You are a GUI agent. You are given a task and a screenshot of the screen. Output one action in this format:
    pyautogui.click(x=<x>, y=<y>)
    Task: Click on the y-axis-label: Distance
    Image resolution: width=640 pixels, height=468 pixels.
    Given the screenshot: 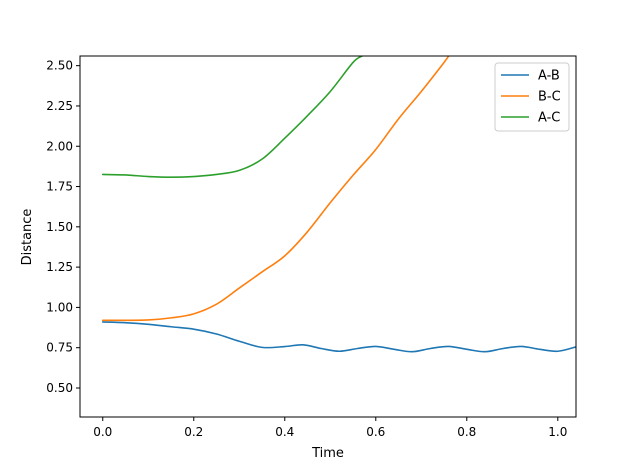 What is the action you would take?
    pyautogui.click(x=27, y=237)
    